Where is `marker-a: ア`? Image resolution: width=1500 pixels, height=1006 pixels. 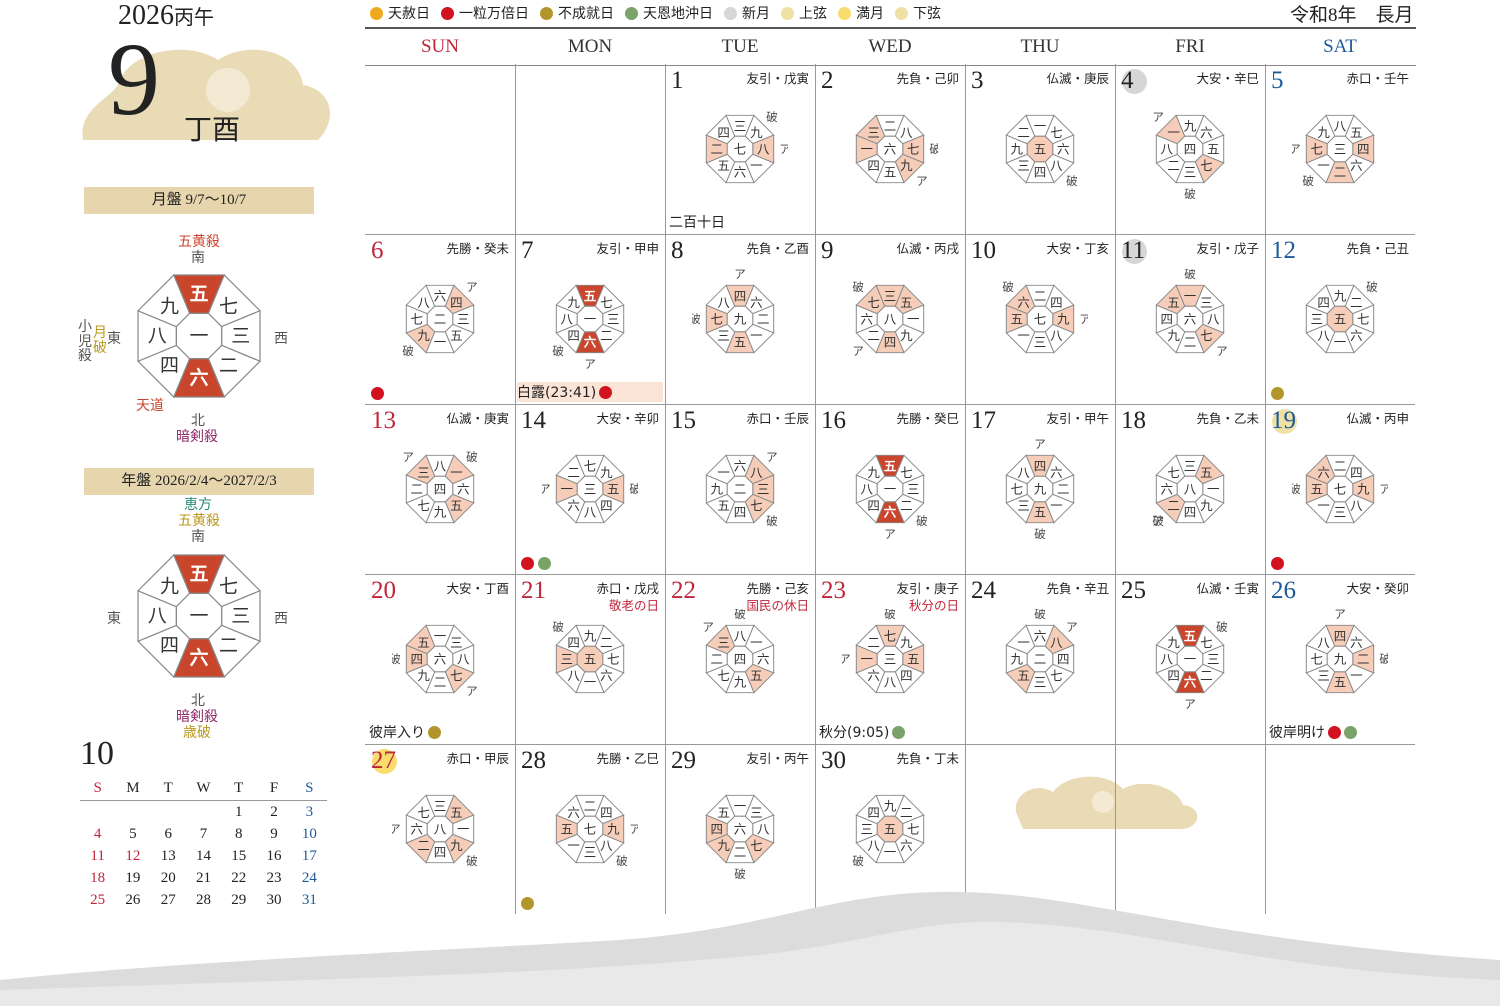 marker-a: ア is located at coordinates (472, 691).